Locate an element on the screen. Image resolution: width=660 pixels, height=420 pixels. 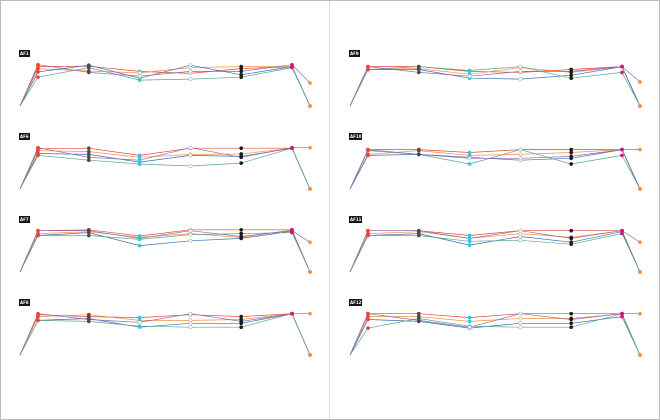
panel-label: AF1 is located at coordinates (24, 53).